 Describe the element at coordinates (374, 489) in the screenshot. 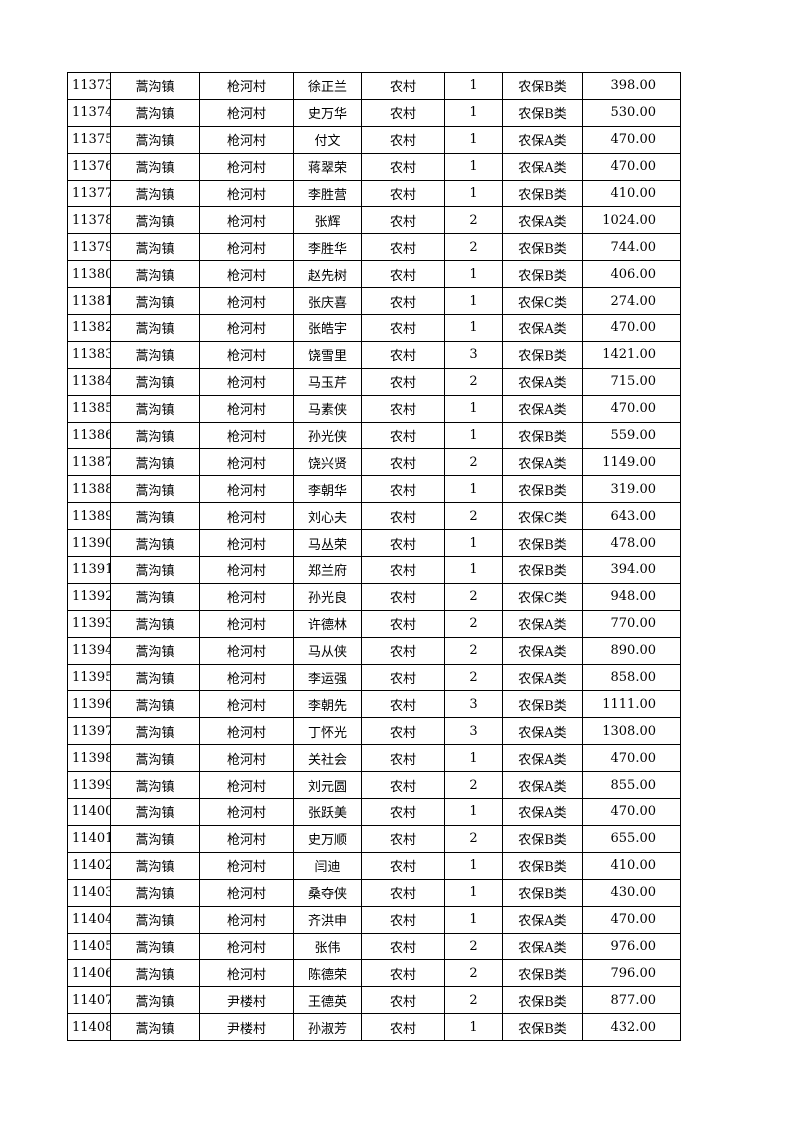

I see `table-row: 11388 蒿沟镇 枪河村 李朝华 农村 1 农保B类 319.00` at that location.